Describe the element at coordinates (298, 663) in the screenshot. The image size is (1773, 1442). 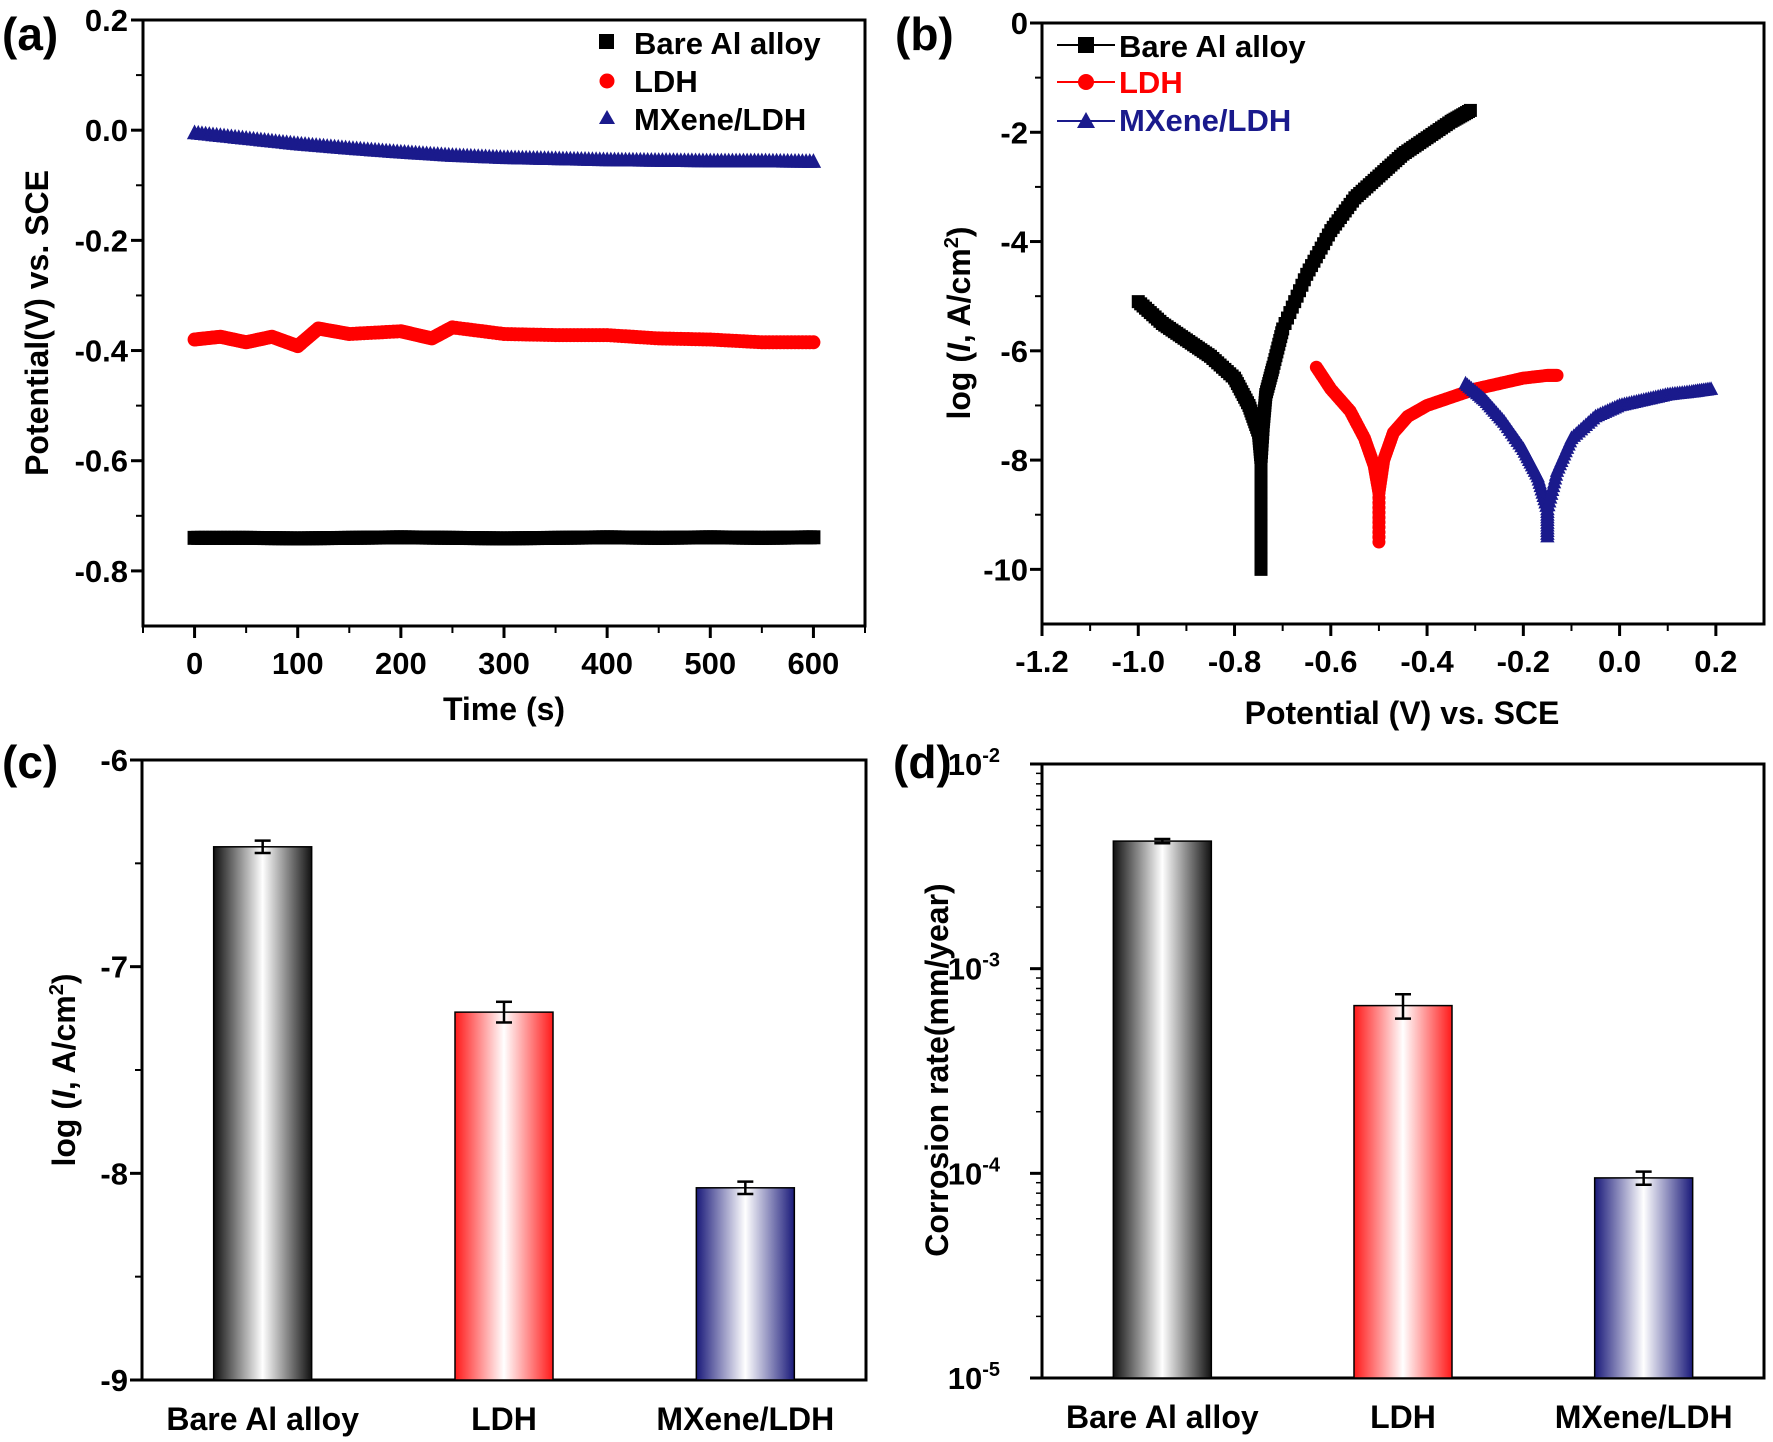
I see `panel-a-x-tick-label: 100` at that location.